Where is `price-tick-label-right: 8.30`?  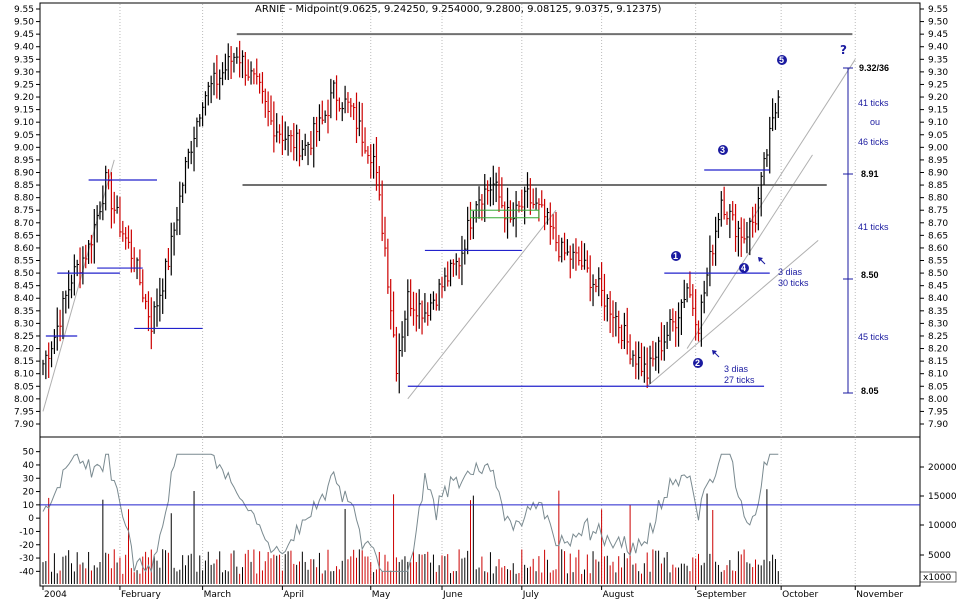
price-tick-label-right: 8.30 is located at coordinates (938, 324).